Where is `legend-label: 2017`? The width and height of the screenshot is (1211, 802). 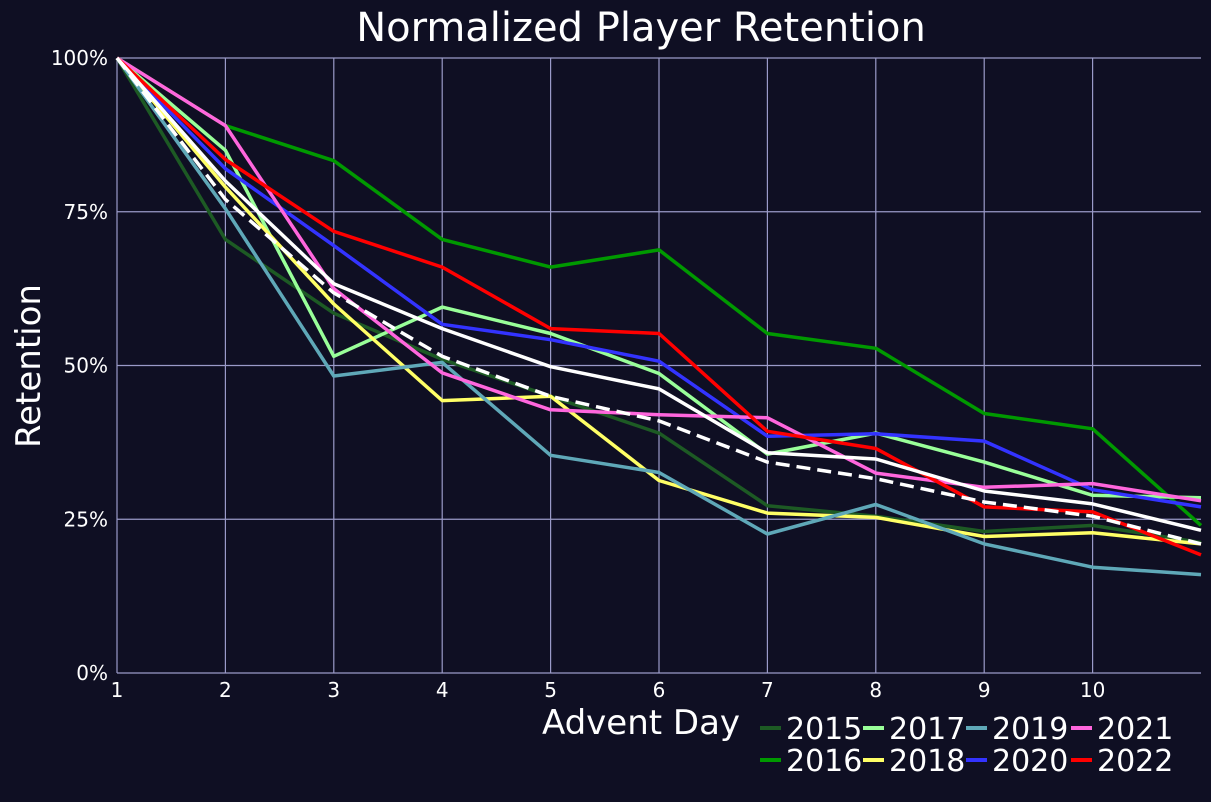 legend-label: 2017 is located at coordinates (927, 729).